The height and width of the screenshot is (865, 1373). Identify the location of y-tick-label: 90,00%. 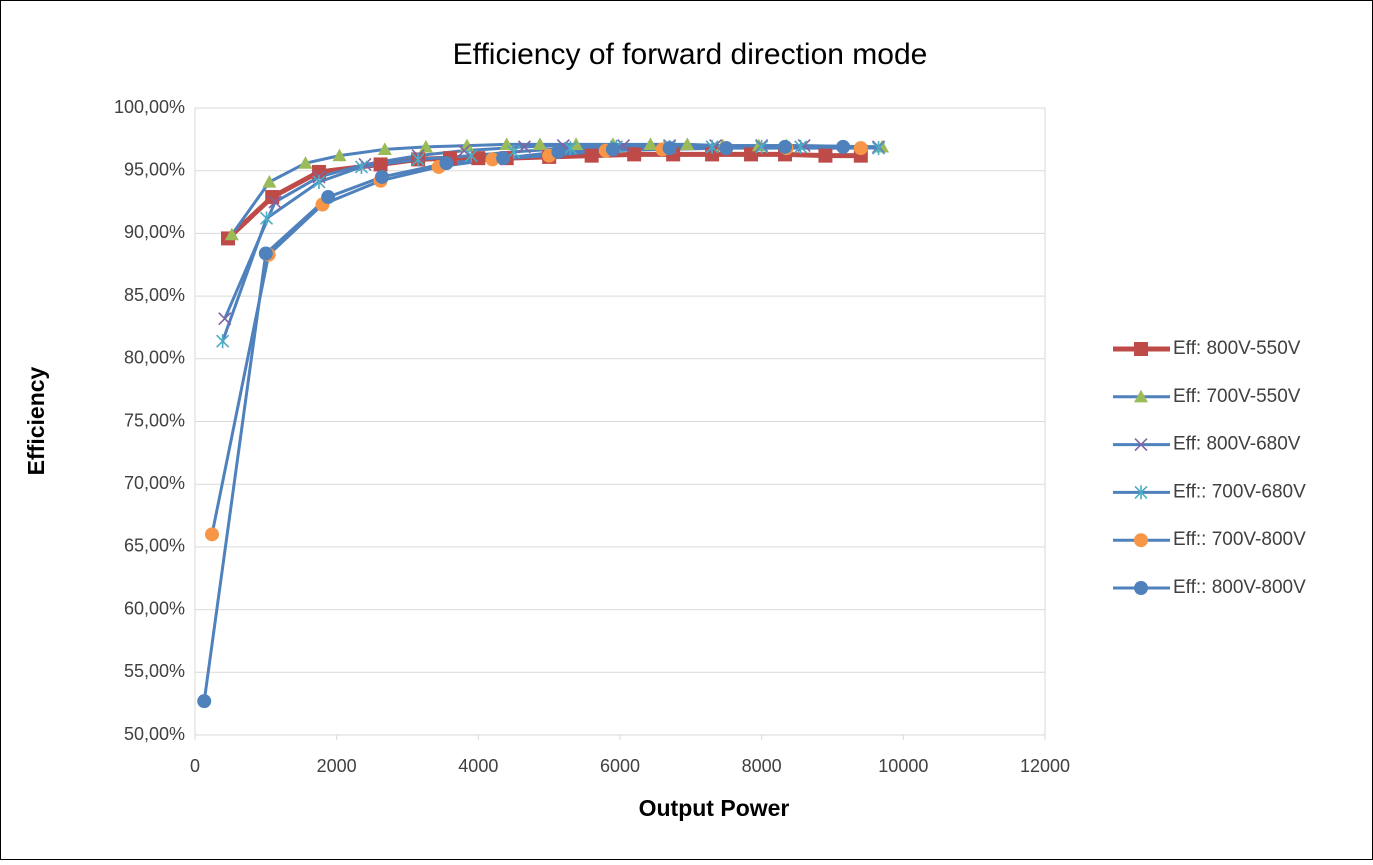
(154, 232).